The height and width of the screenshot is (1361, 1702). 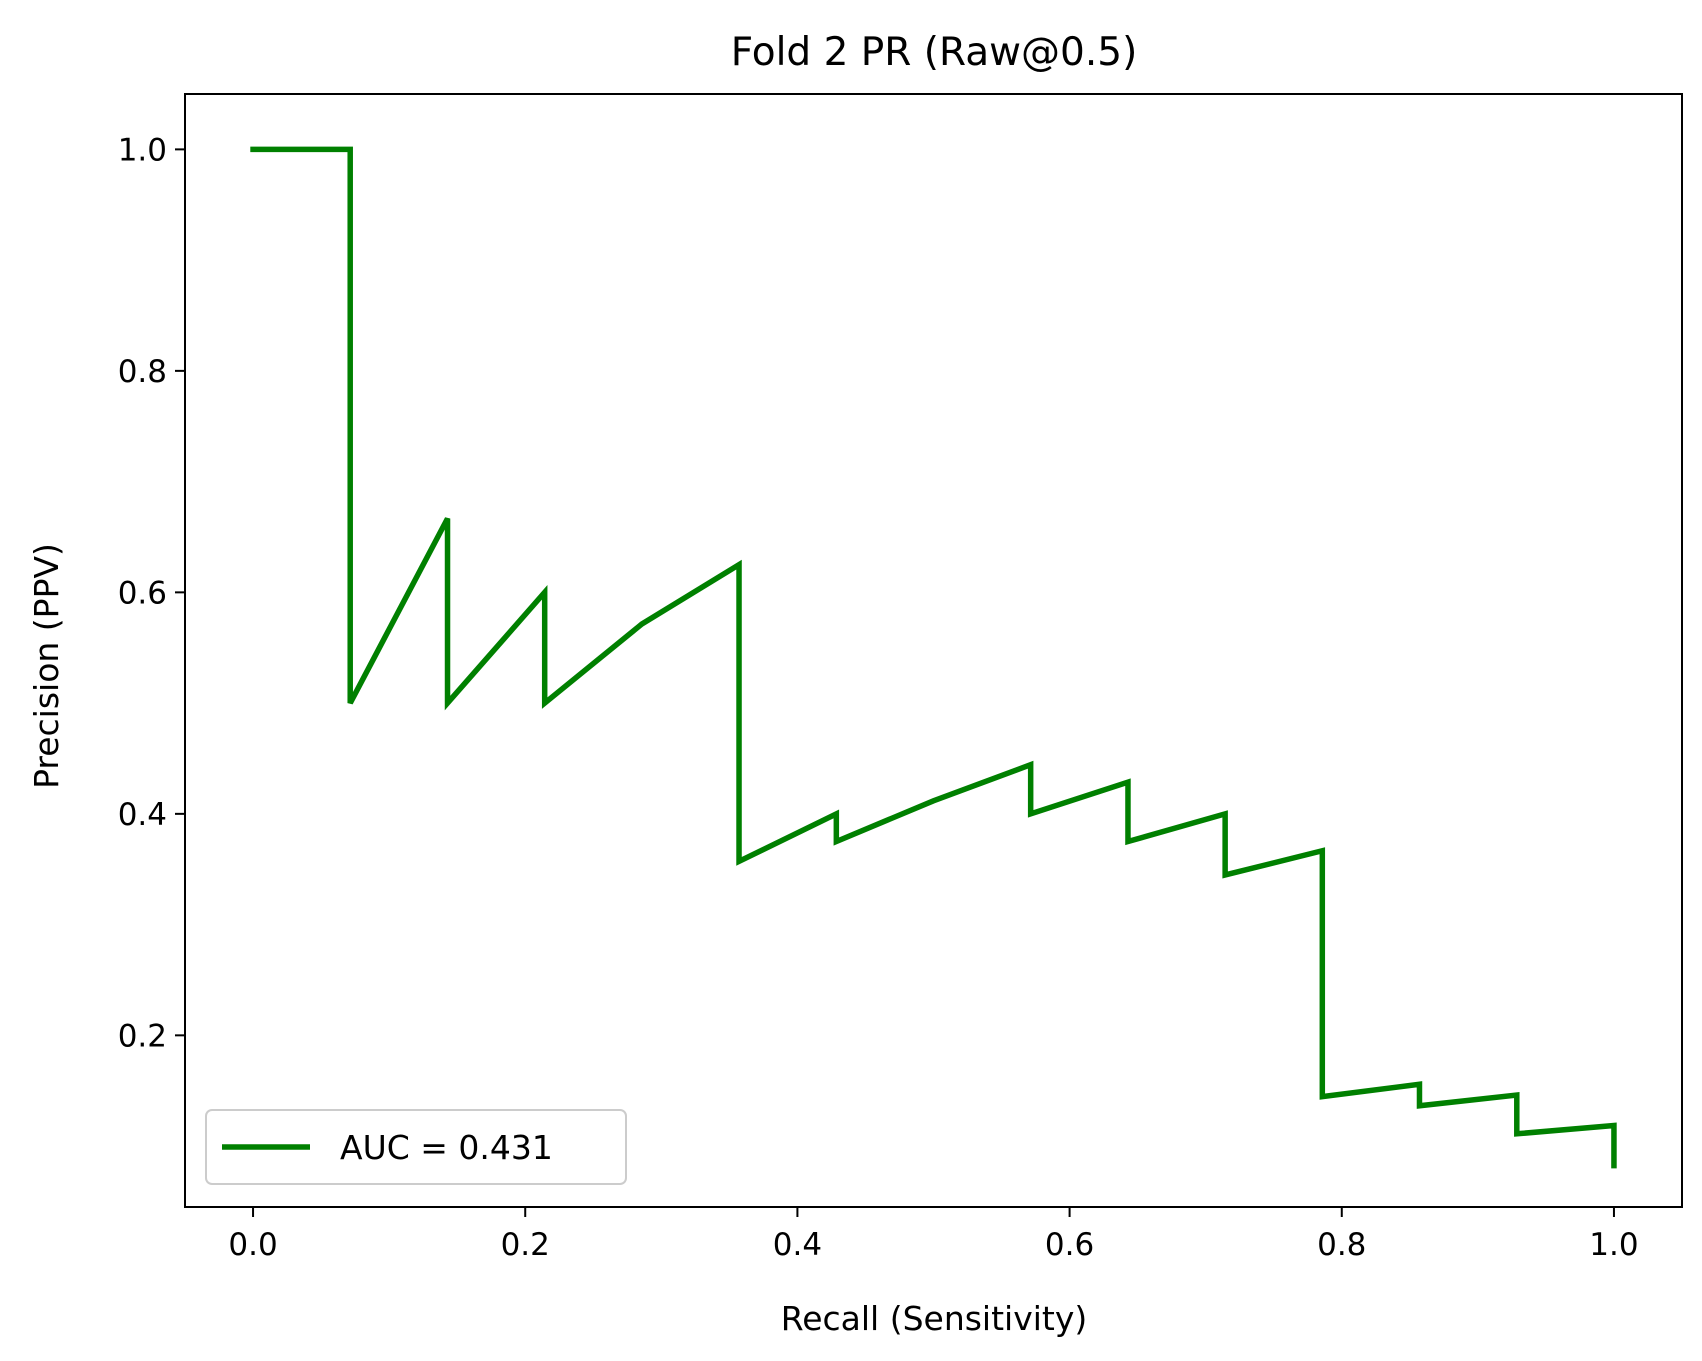 What do you see at coordinates (252, 1245) in the screenshot?
I see `x-tick-label: 0.0` at bounding box center [252, 1245].